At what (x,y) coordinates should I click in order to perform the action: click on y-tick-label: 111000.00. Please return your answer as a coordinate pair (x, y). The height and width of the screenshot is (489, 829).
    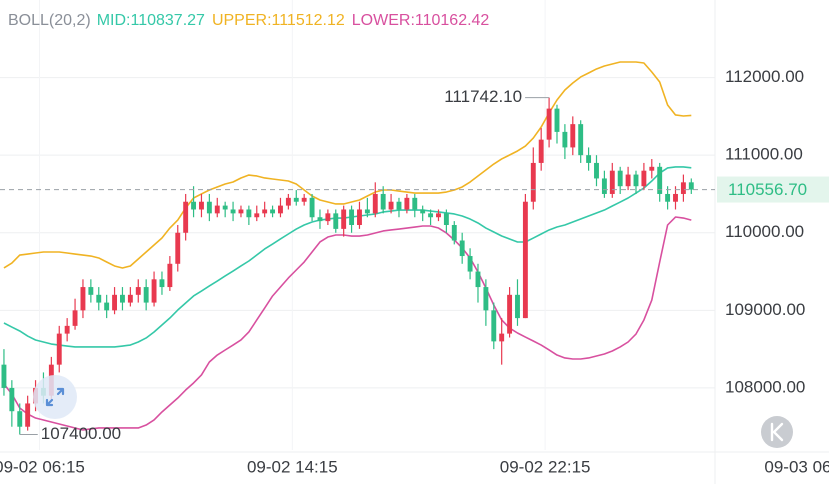
    Looking at the image, I should click on (764, 154).